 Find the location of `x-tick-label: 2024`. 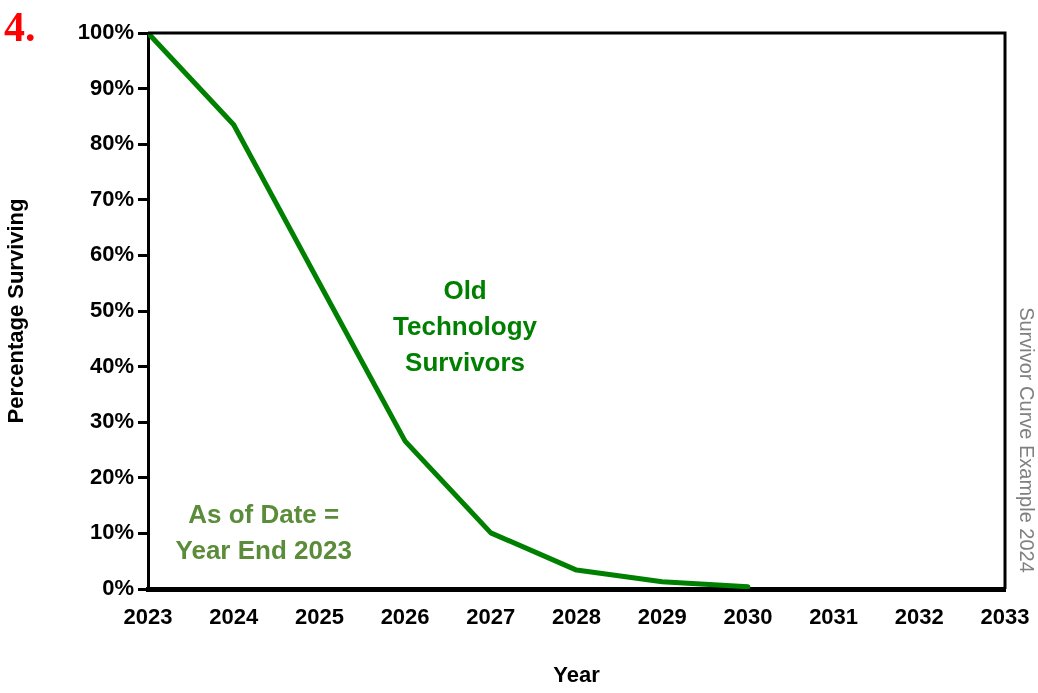

x-tick-label: 2024 is located at coordinates (234, 617).